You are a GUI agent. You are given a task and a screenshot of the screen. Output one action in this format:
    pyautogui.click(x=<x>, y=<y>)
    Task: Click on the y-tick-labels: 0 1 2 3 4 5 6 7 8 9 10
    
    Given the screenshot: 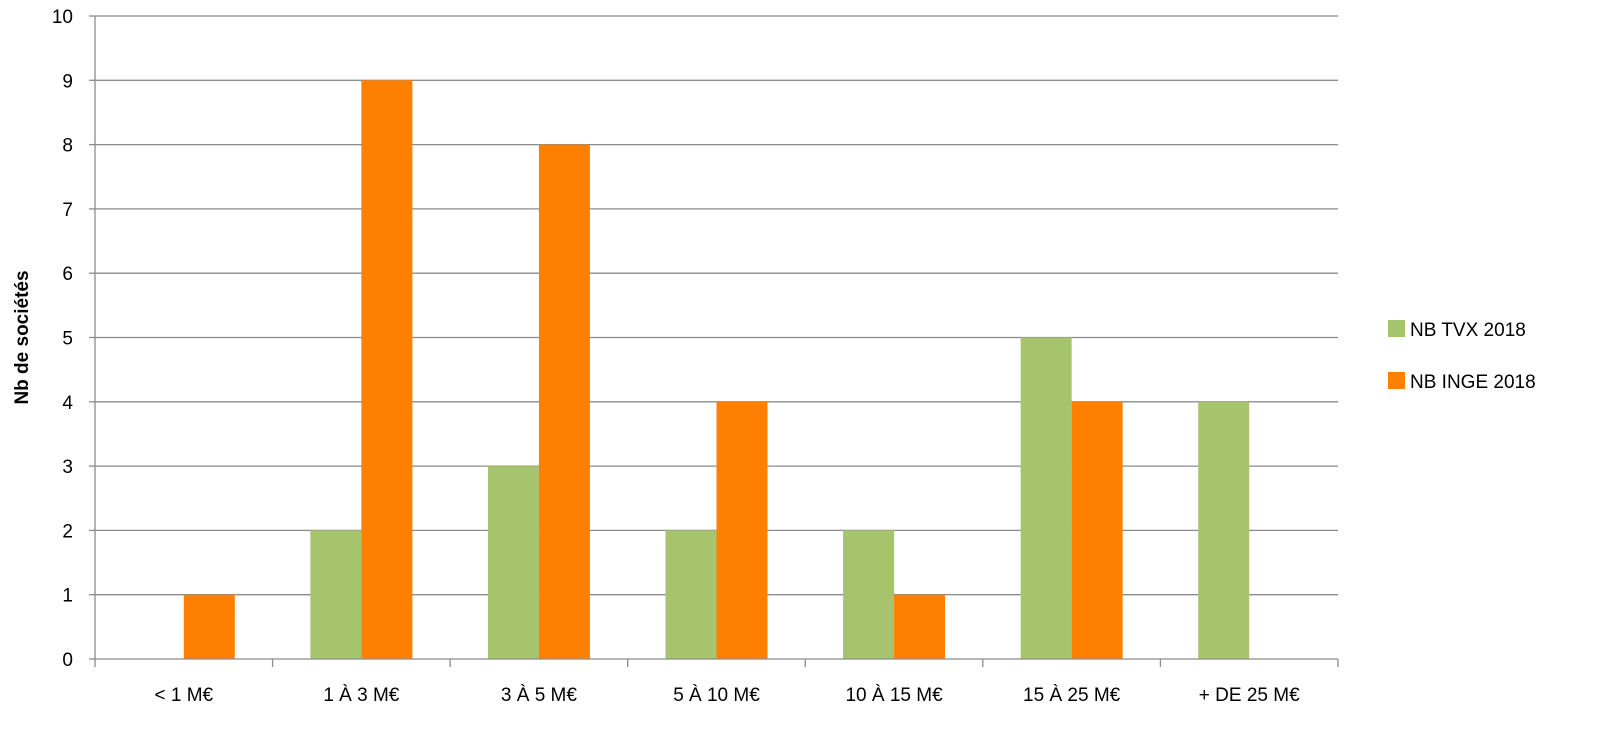 What is the action you would take?
    pyautogui.click(x=63, y=339)
    